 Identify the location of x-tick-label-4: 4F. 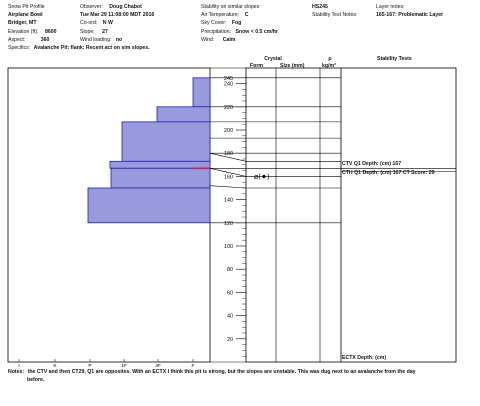
(158, 366).